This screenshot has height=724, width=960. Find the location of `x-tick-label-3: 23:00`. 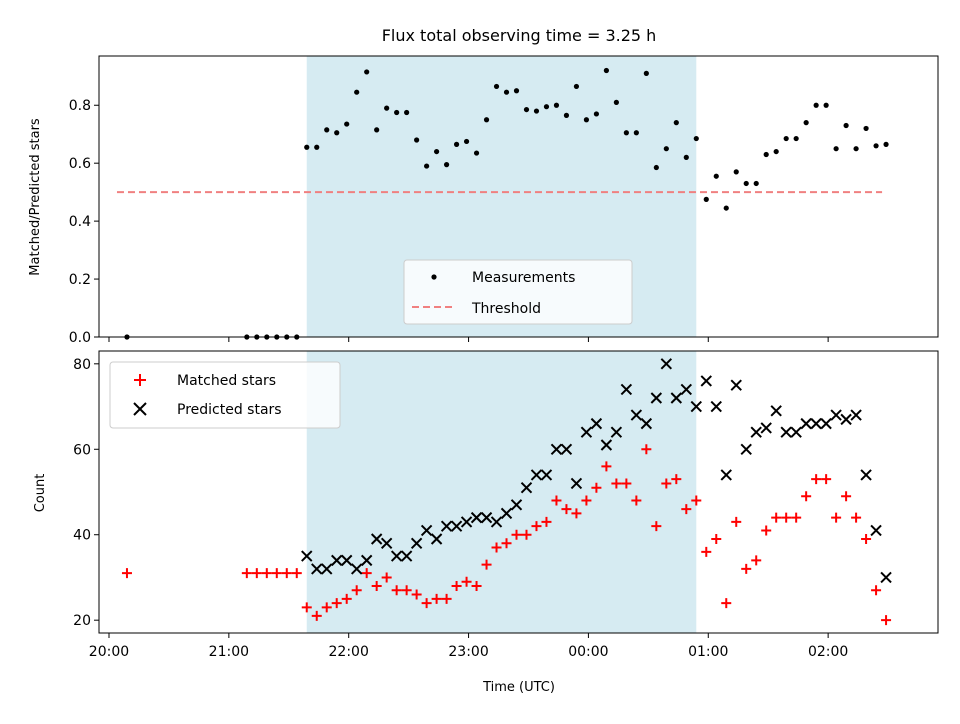

x-tick-label-3: 23:00 is located at coordinates (468, 652).